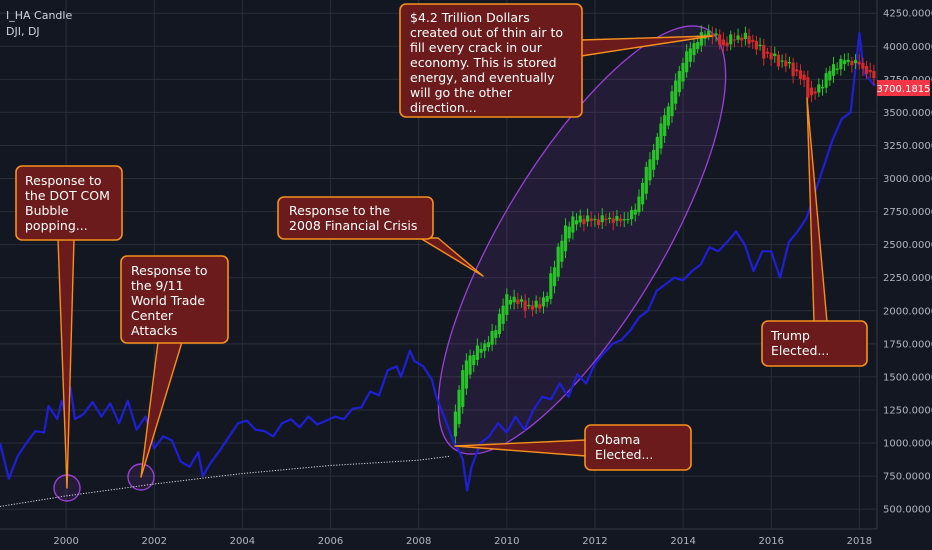 Image resolution: width=932 pixels, height=550 pixels. What do you see at coordinates (483, 62) in the screenshot?
I see `callout-trillions-line: economy. This is stored` at bounding box center [483, 62].